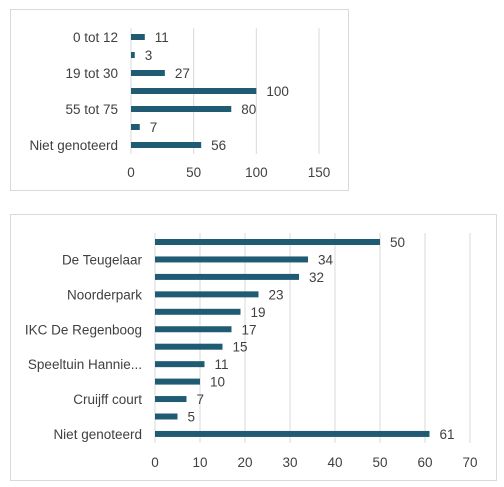 The height and width of the screenshot is (487, 504). What do you see at coordinates (218, 145) in the screenshot?
I see `data-label: 56` at bounding box center [218, 145].